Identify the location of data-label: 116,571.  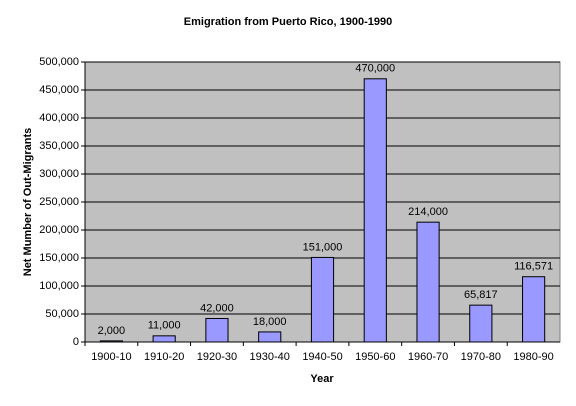
(533, 267).